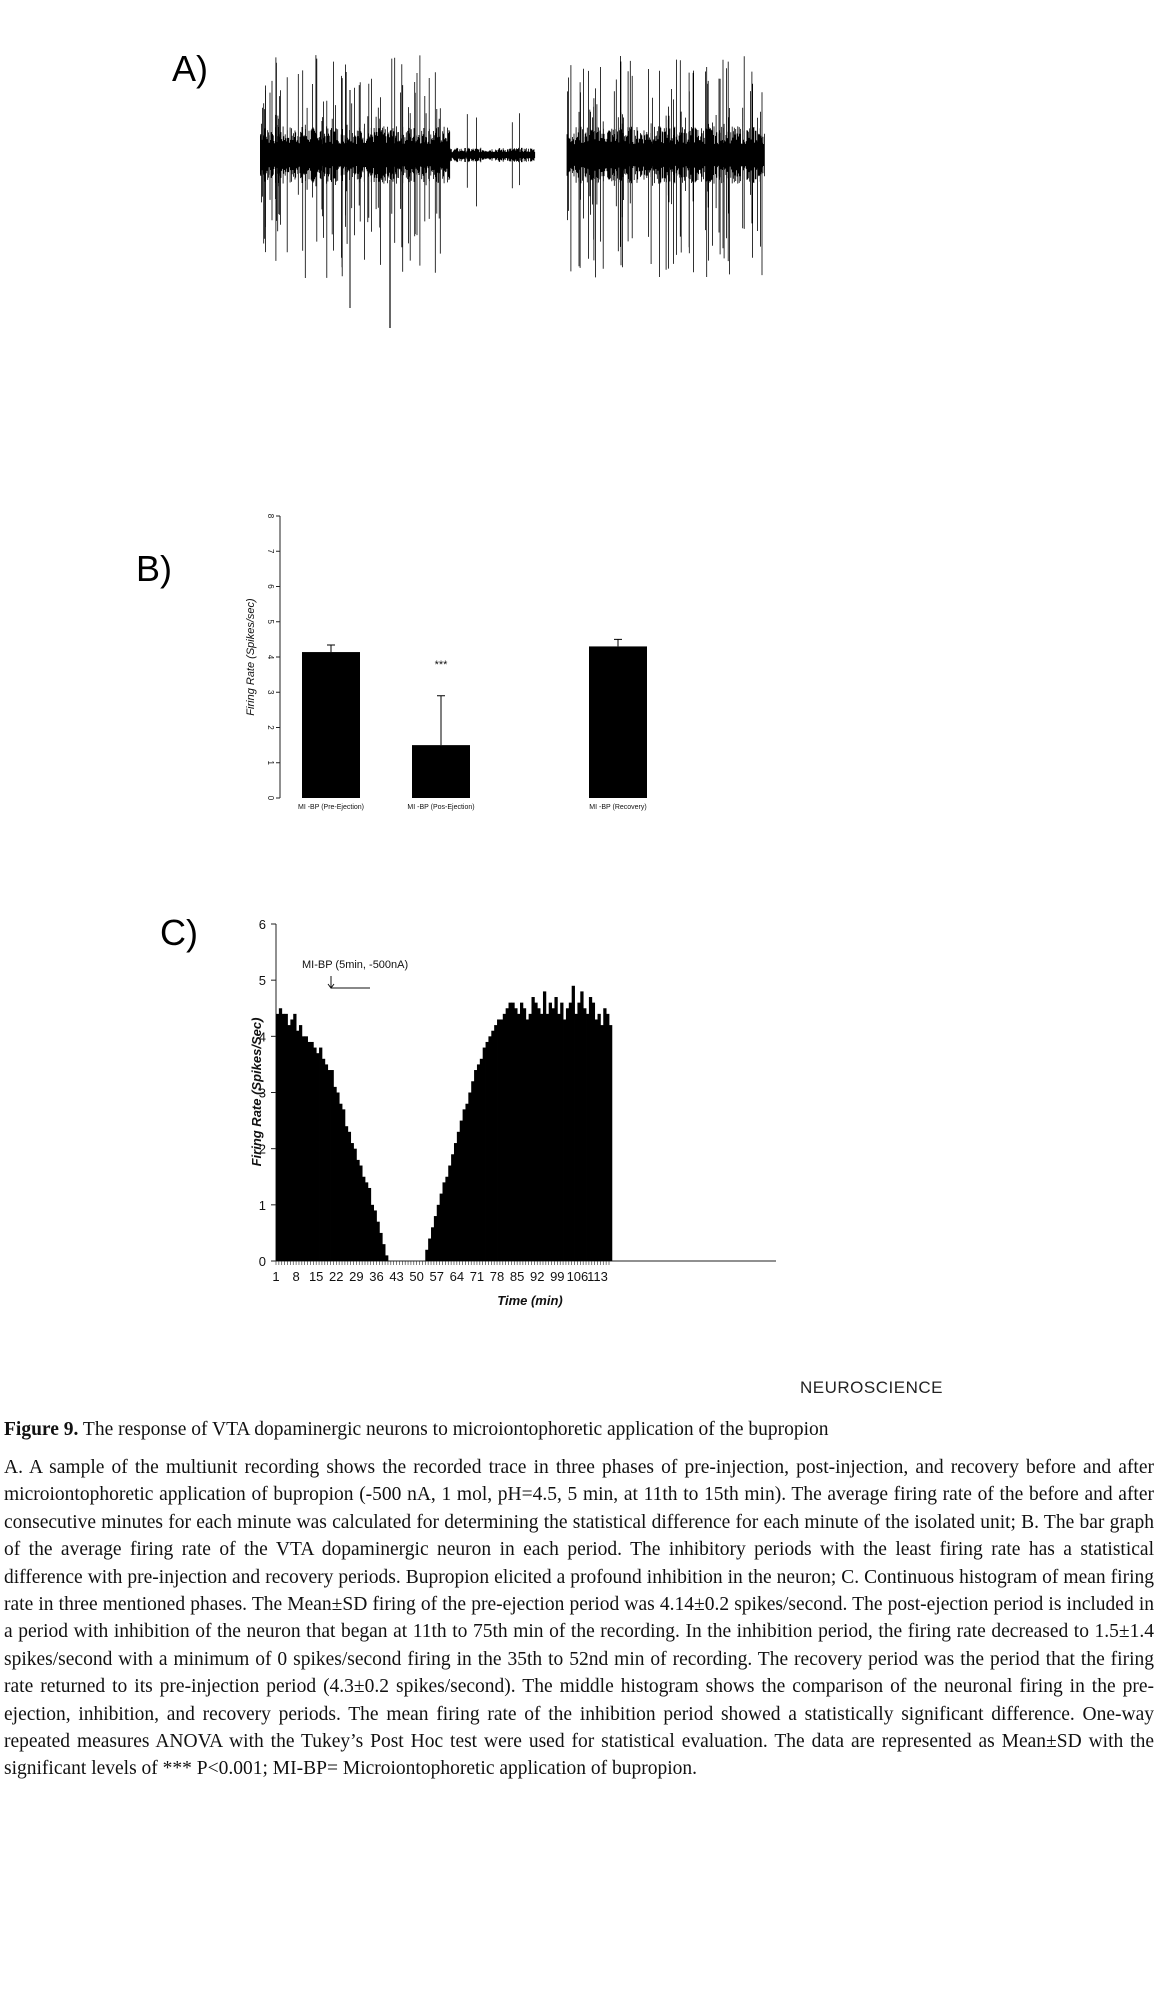  Describe the element at coordinates (416, 1276) in the screenshot. I see `x-tick-label: 50` at that location.